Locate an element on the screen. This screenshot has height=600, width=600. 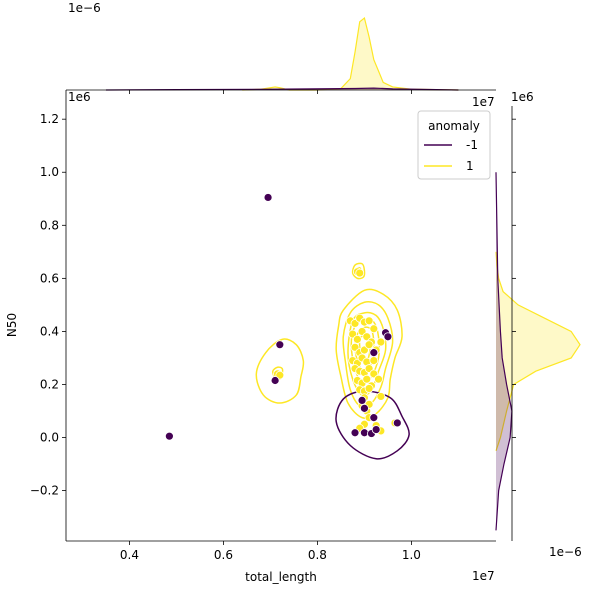
legend-title: anomaly is located at coordinates (454, 126).